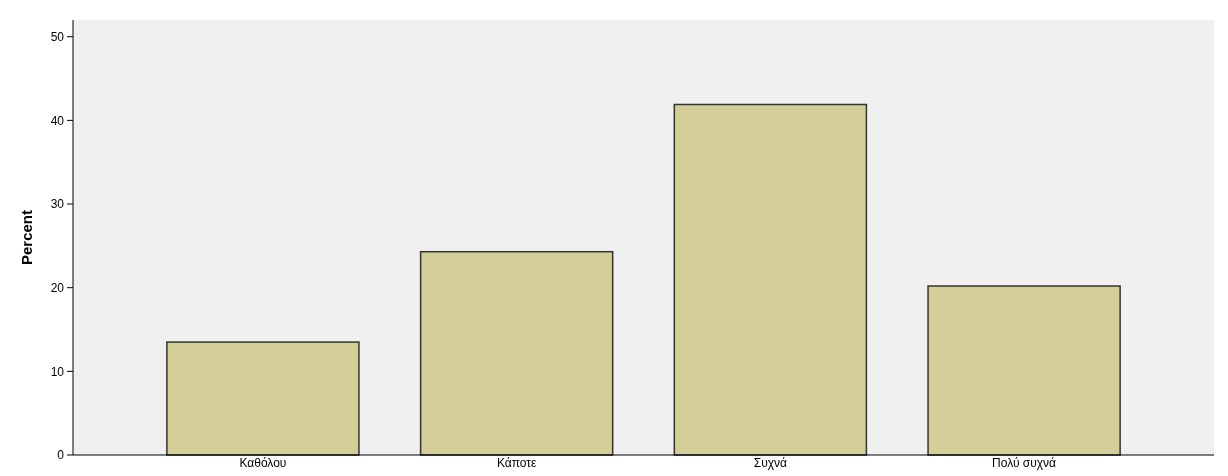 The width and height of the screenshot is (1228, 476). What do you see at coordinates (770, 463) in the screenshot?
I see `x-tick-label: Συχνά` at bounding box center [770, 463].